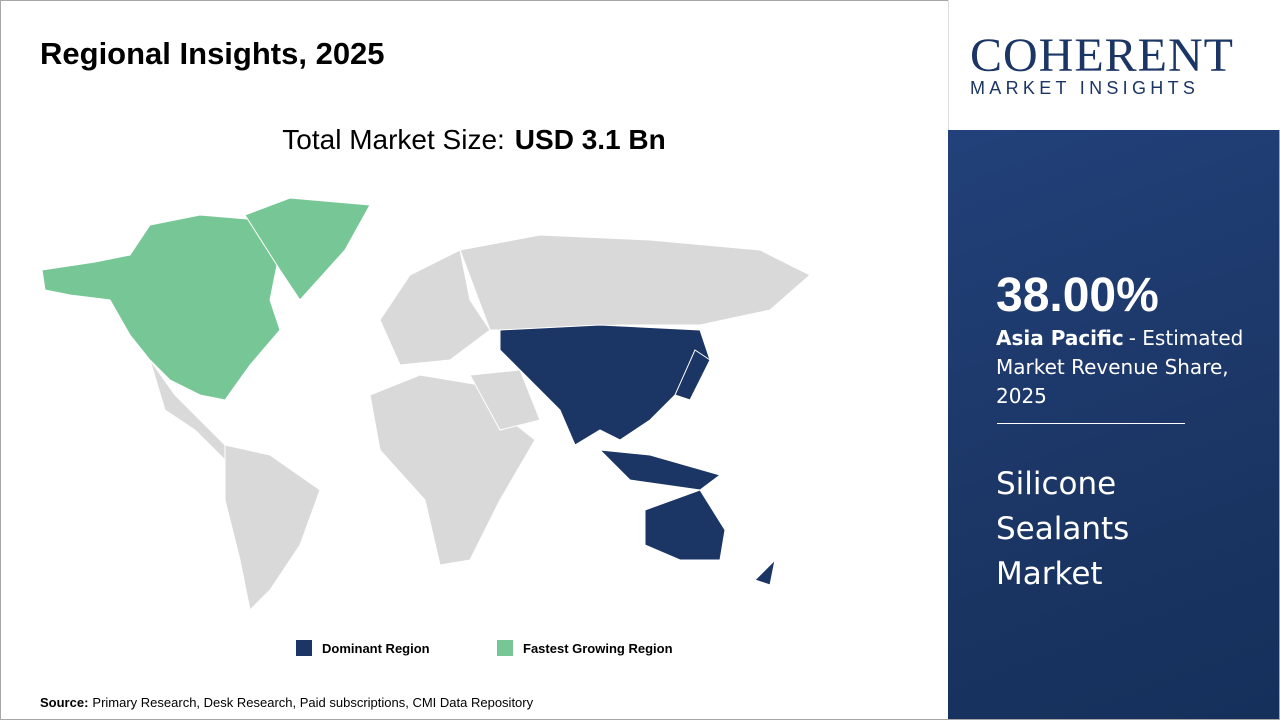 This screenshot has width=1280, height=720. I want to click on asia-pacific, so click(605, 385).